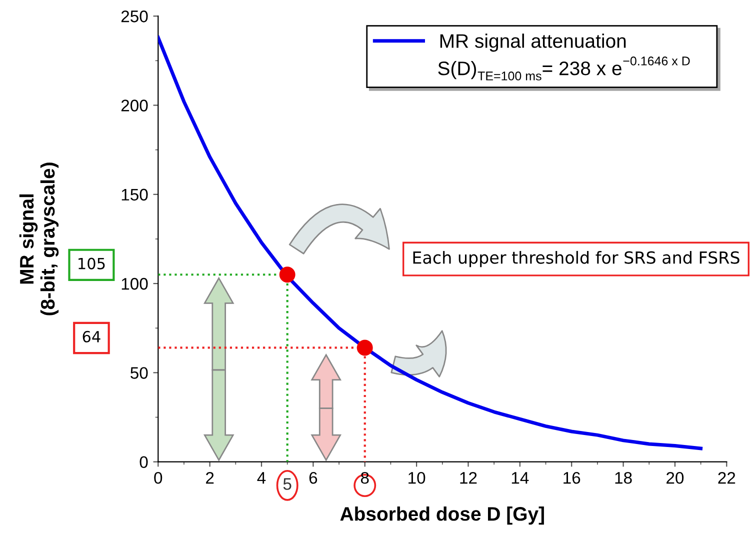  I want to click on text: 105, so click(91, 264).